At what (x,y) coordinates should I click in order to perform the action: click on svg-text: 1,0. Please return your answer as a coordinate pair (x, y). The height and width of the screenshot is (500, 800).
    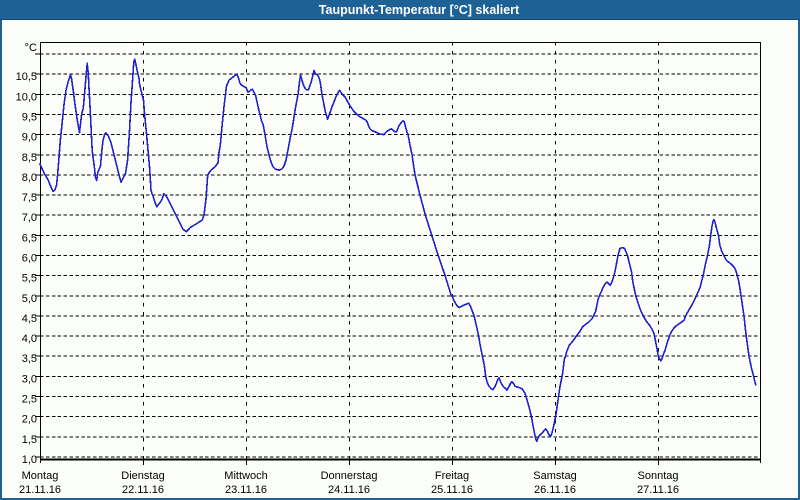
    Looking at the image, I should click on (29, 460).